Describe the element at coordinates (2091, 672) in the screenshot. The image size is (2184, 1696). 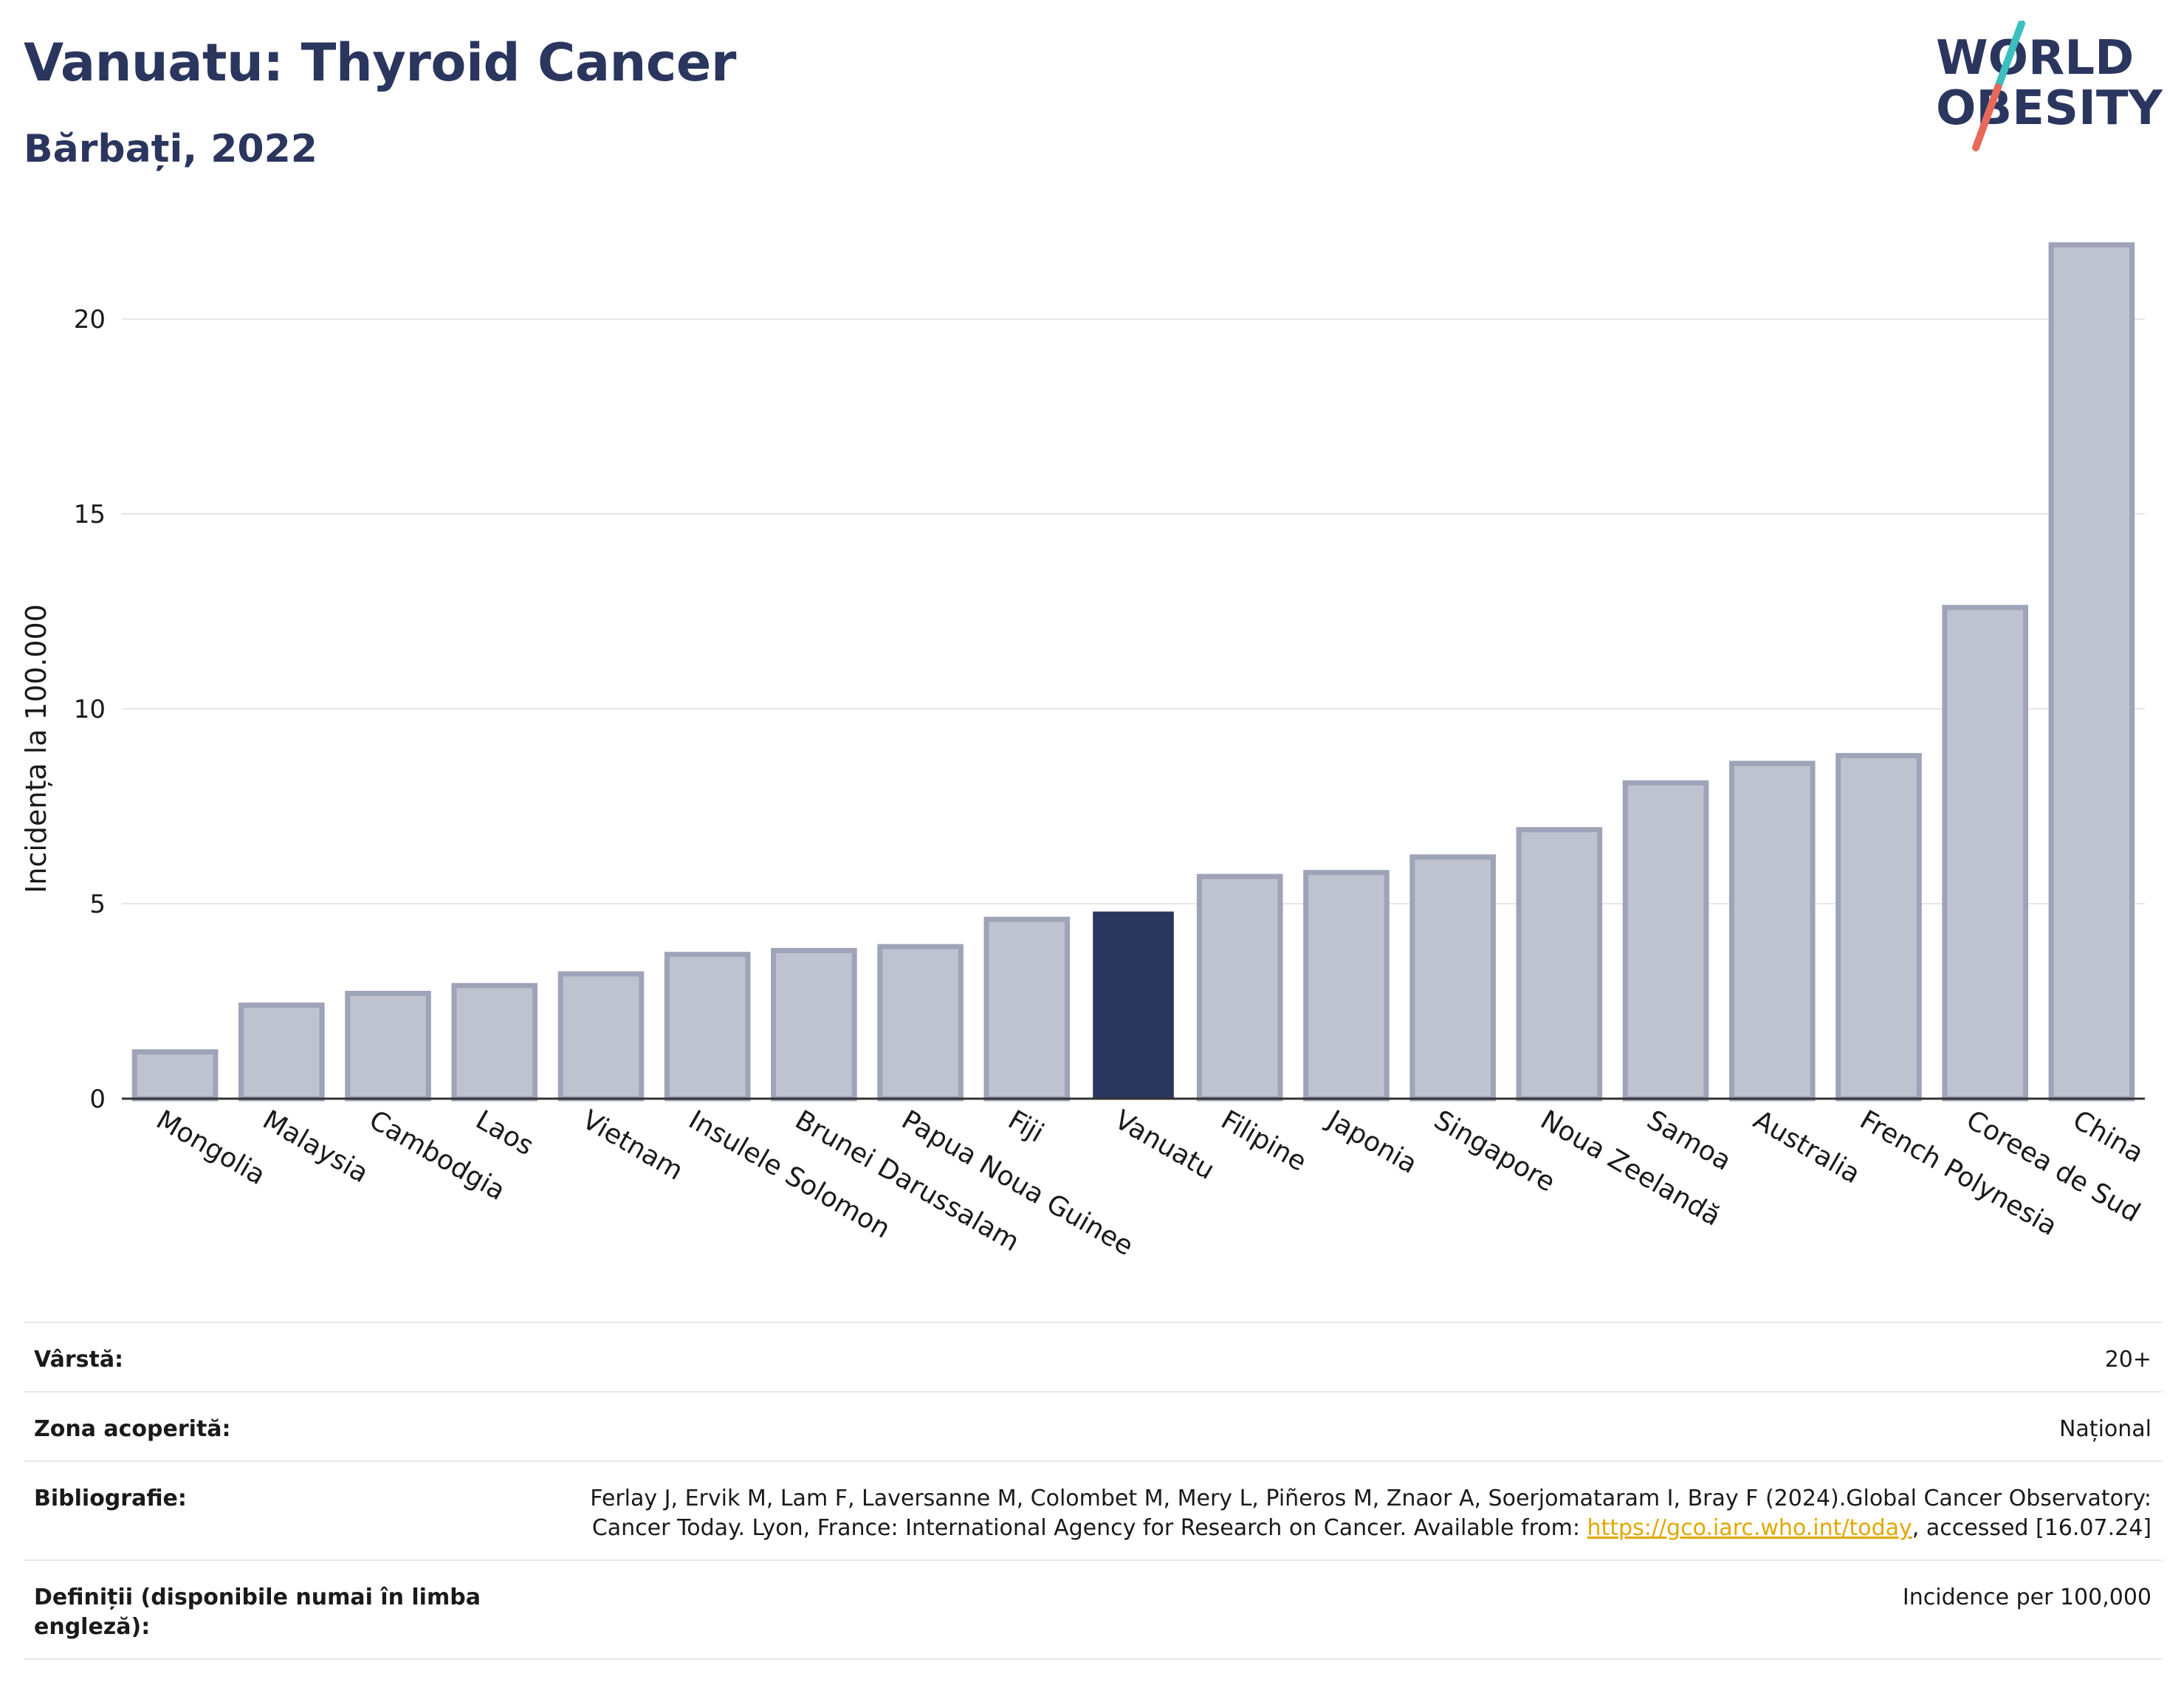
I see `bar-china` at that location.